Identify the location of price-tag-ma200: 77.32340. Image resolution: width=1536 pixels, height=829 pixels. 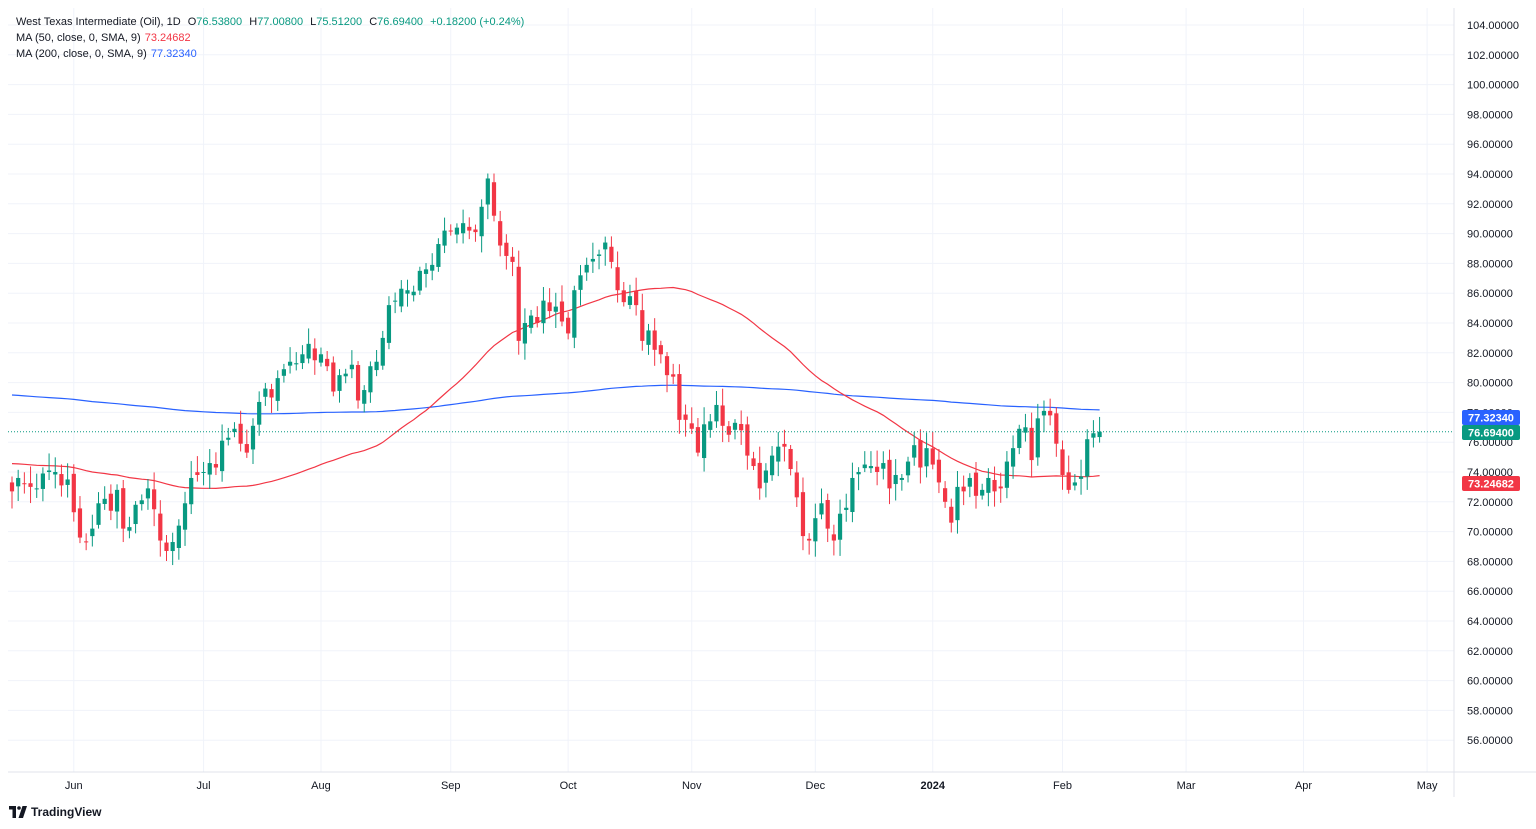
(1491, 417).